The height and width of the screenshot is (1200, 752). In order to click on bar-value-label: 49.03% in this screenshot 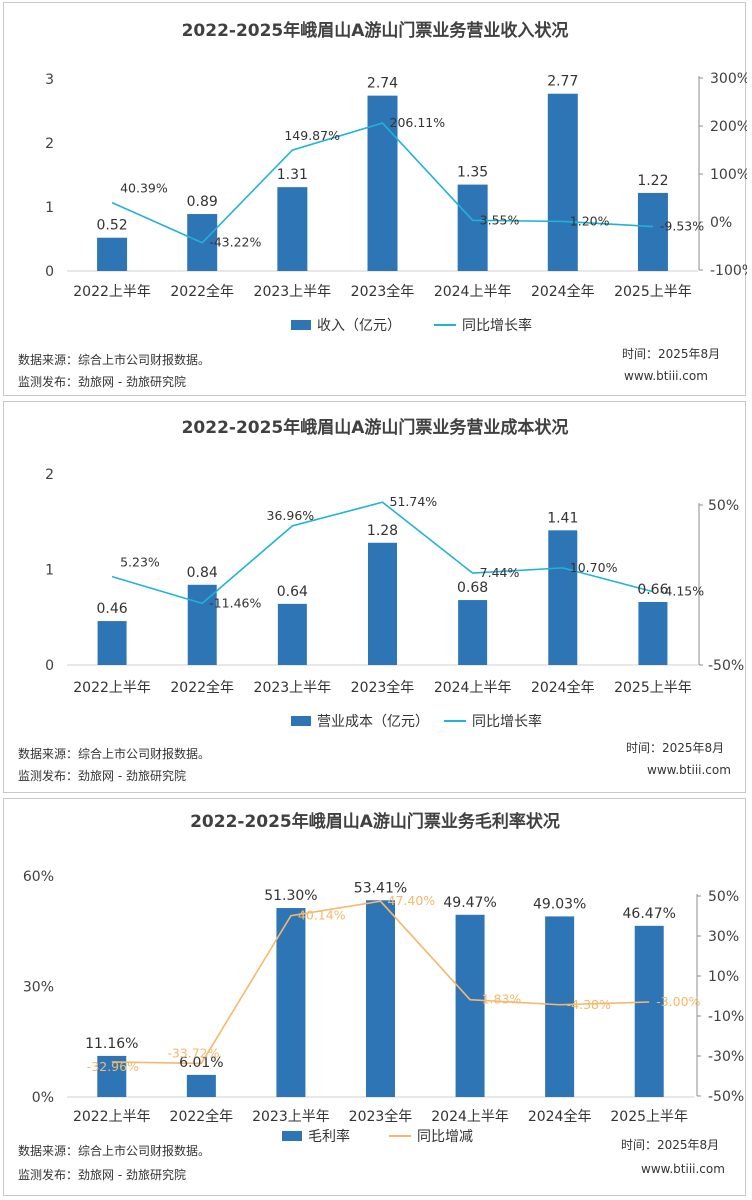, I will do `click(559, 904)`.